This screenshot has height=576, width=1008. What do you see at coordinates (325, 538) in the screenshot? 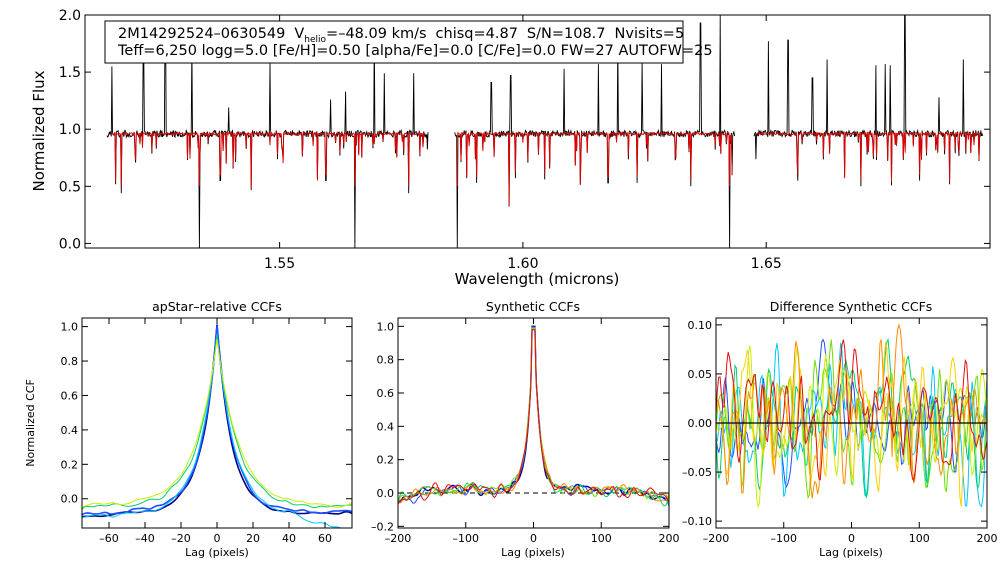
I see `apstar-ccf-xtick-label: 60` at bounding box center [325, 538].